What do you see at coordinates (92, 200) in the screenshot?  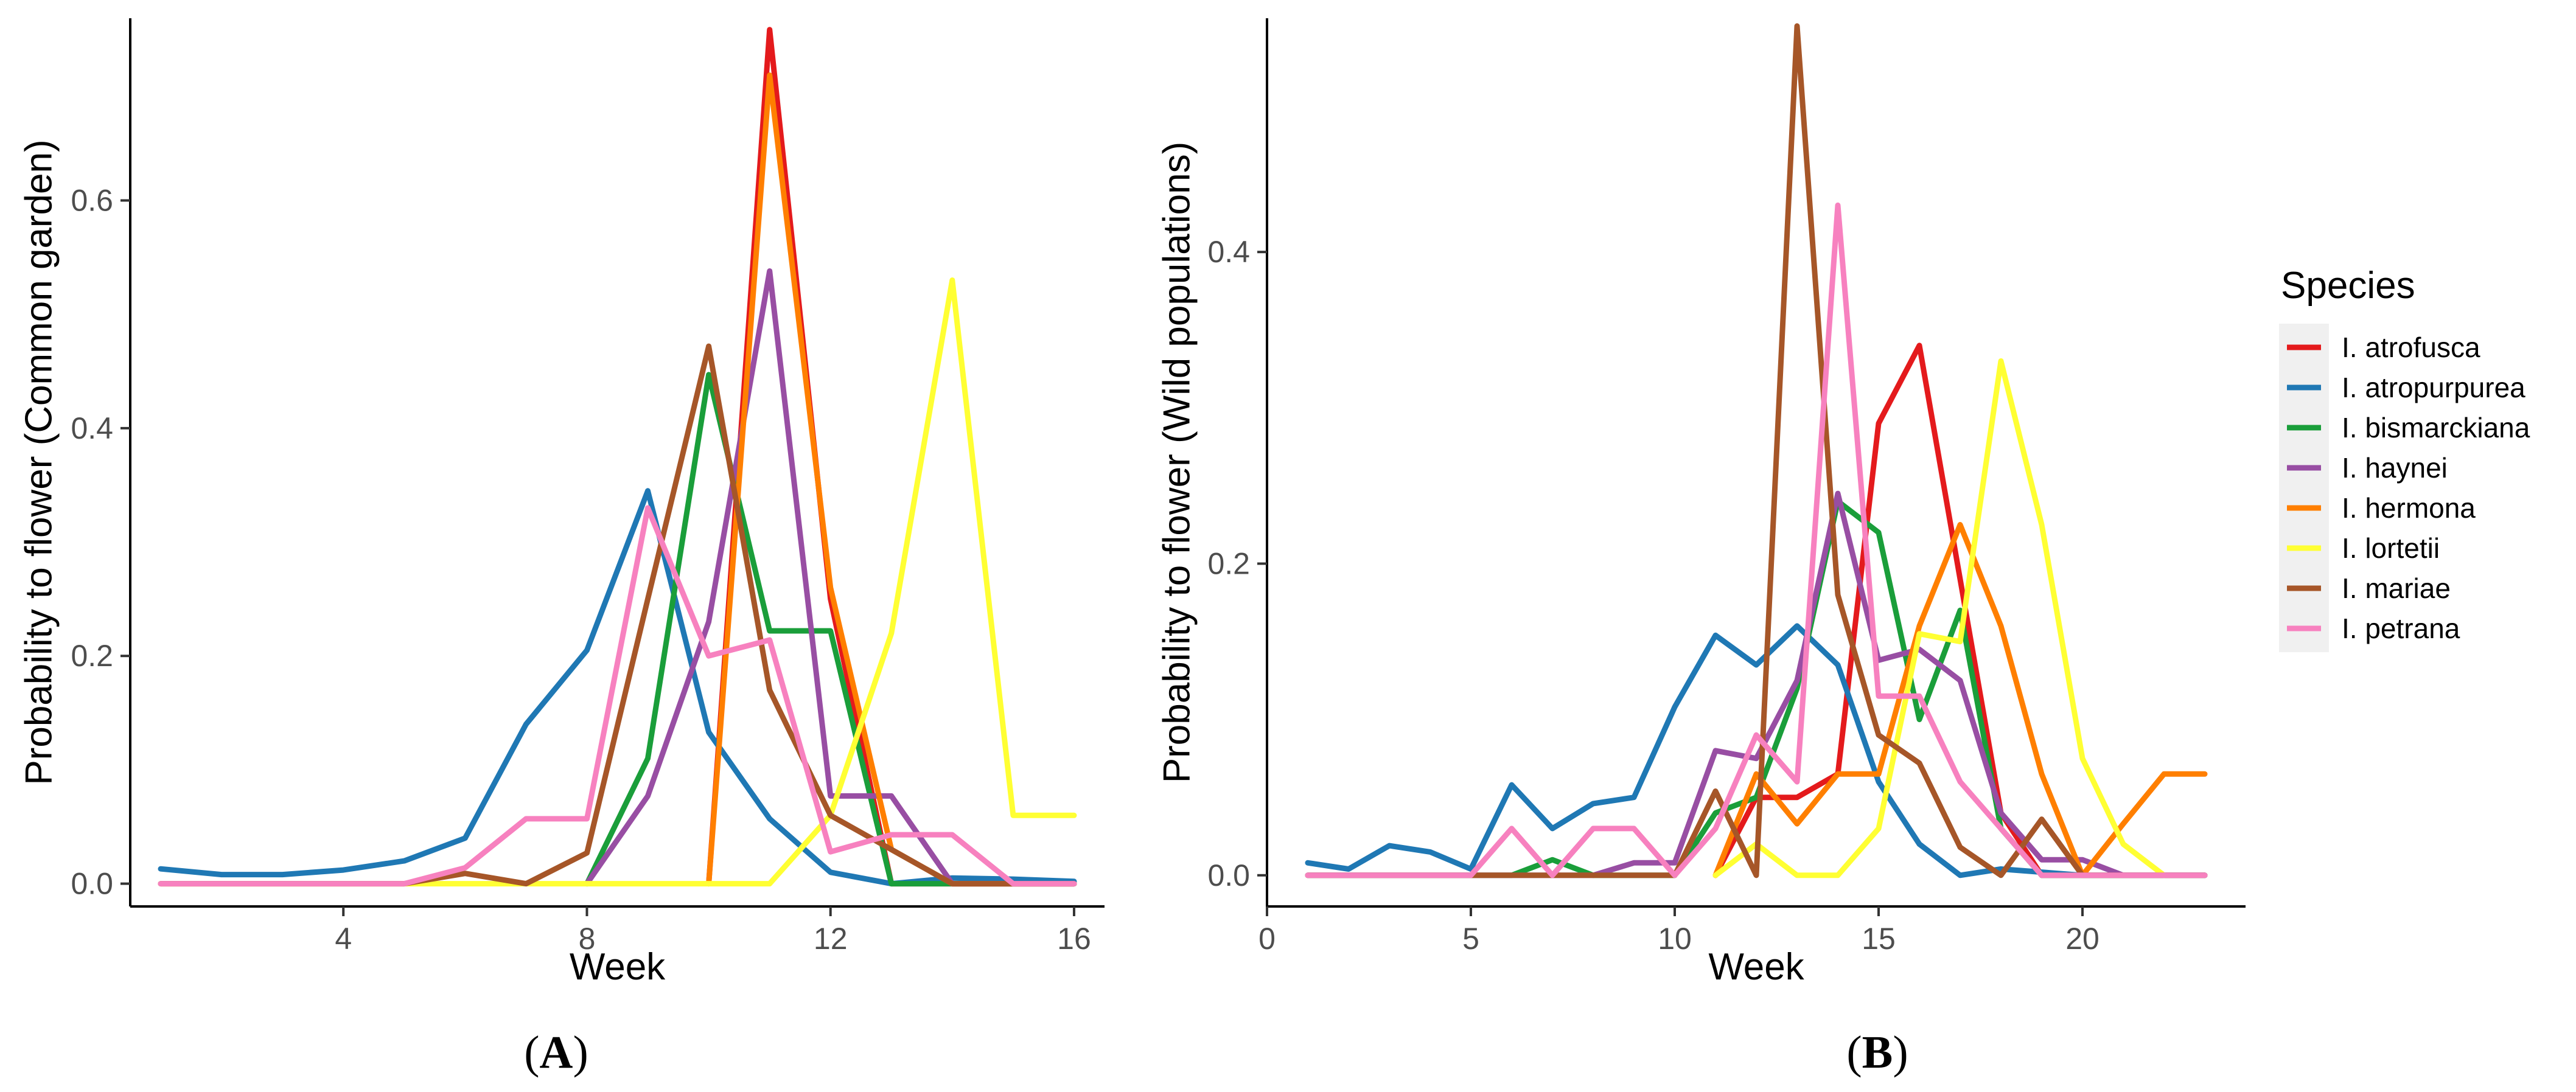 I see `panel-a-y-tick-label: 0.6` at bounding box center [92, 200].